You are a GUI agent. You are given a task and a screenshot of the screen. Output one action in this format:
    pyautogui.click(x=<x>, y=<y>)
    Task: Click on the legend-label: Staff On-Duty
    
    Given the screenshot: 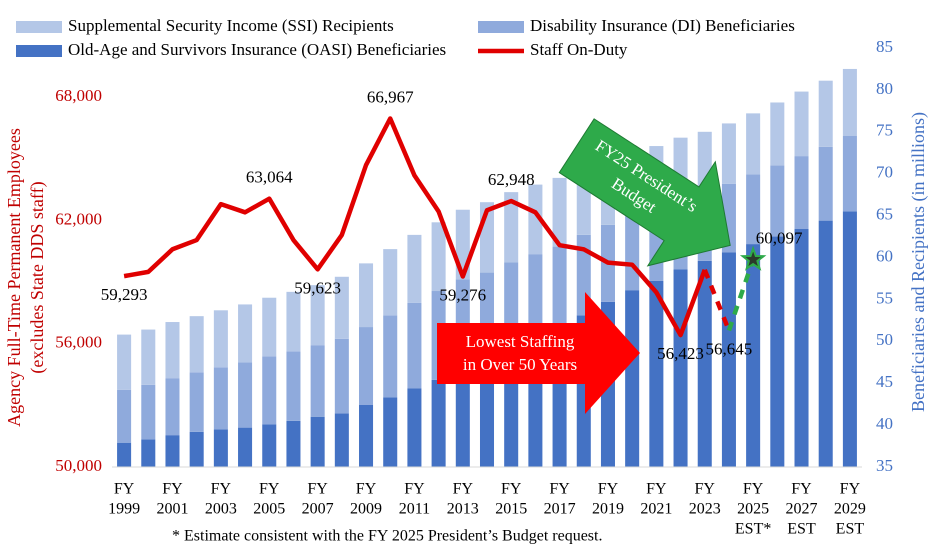 What is the action you would take?
    pyautogui.click(x=579, y=49)
    